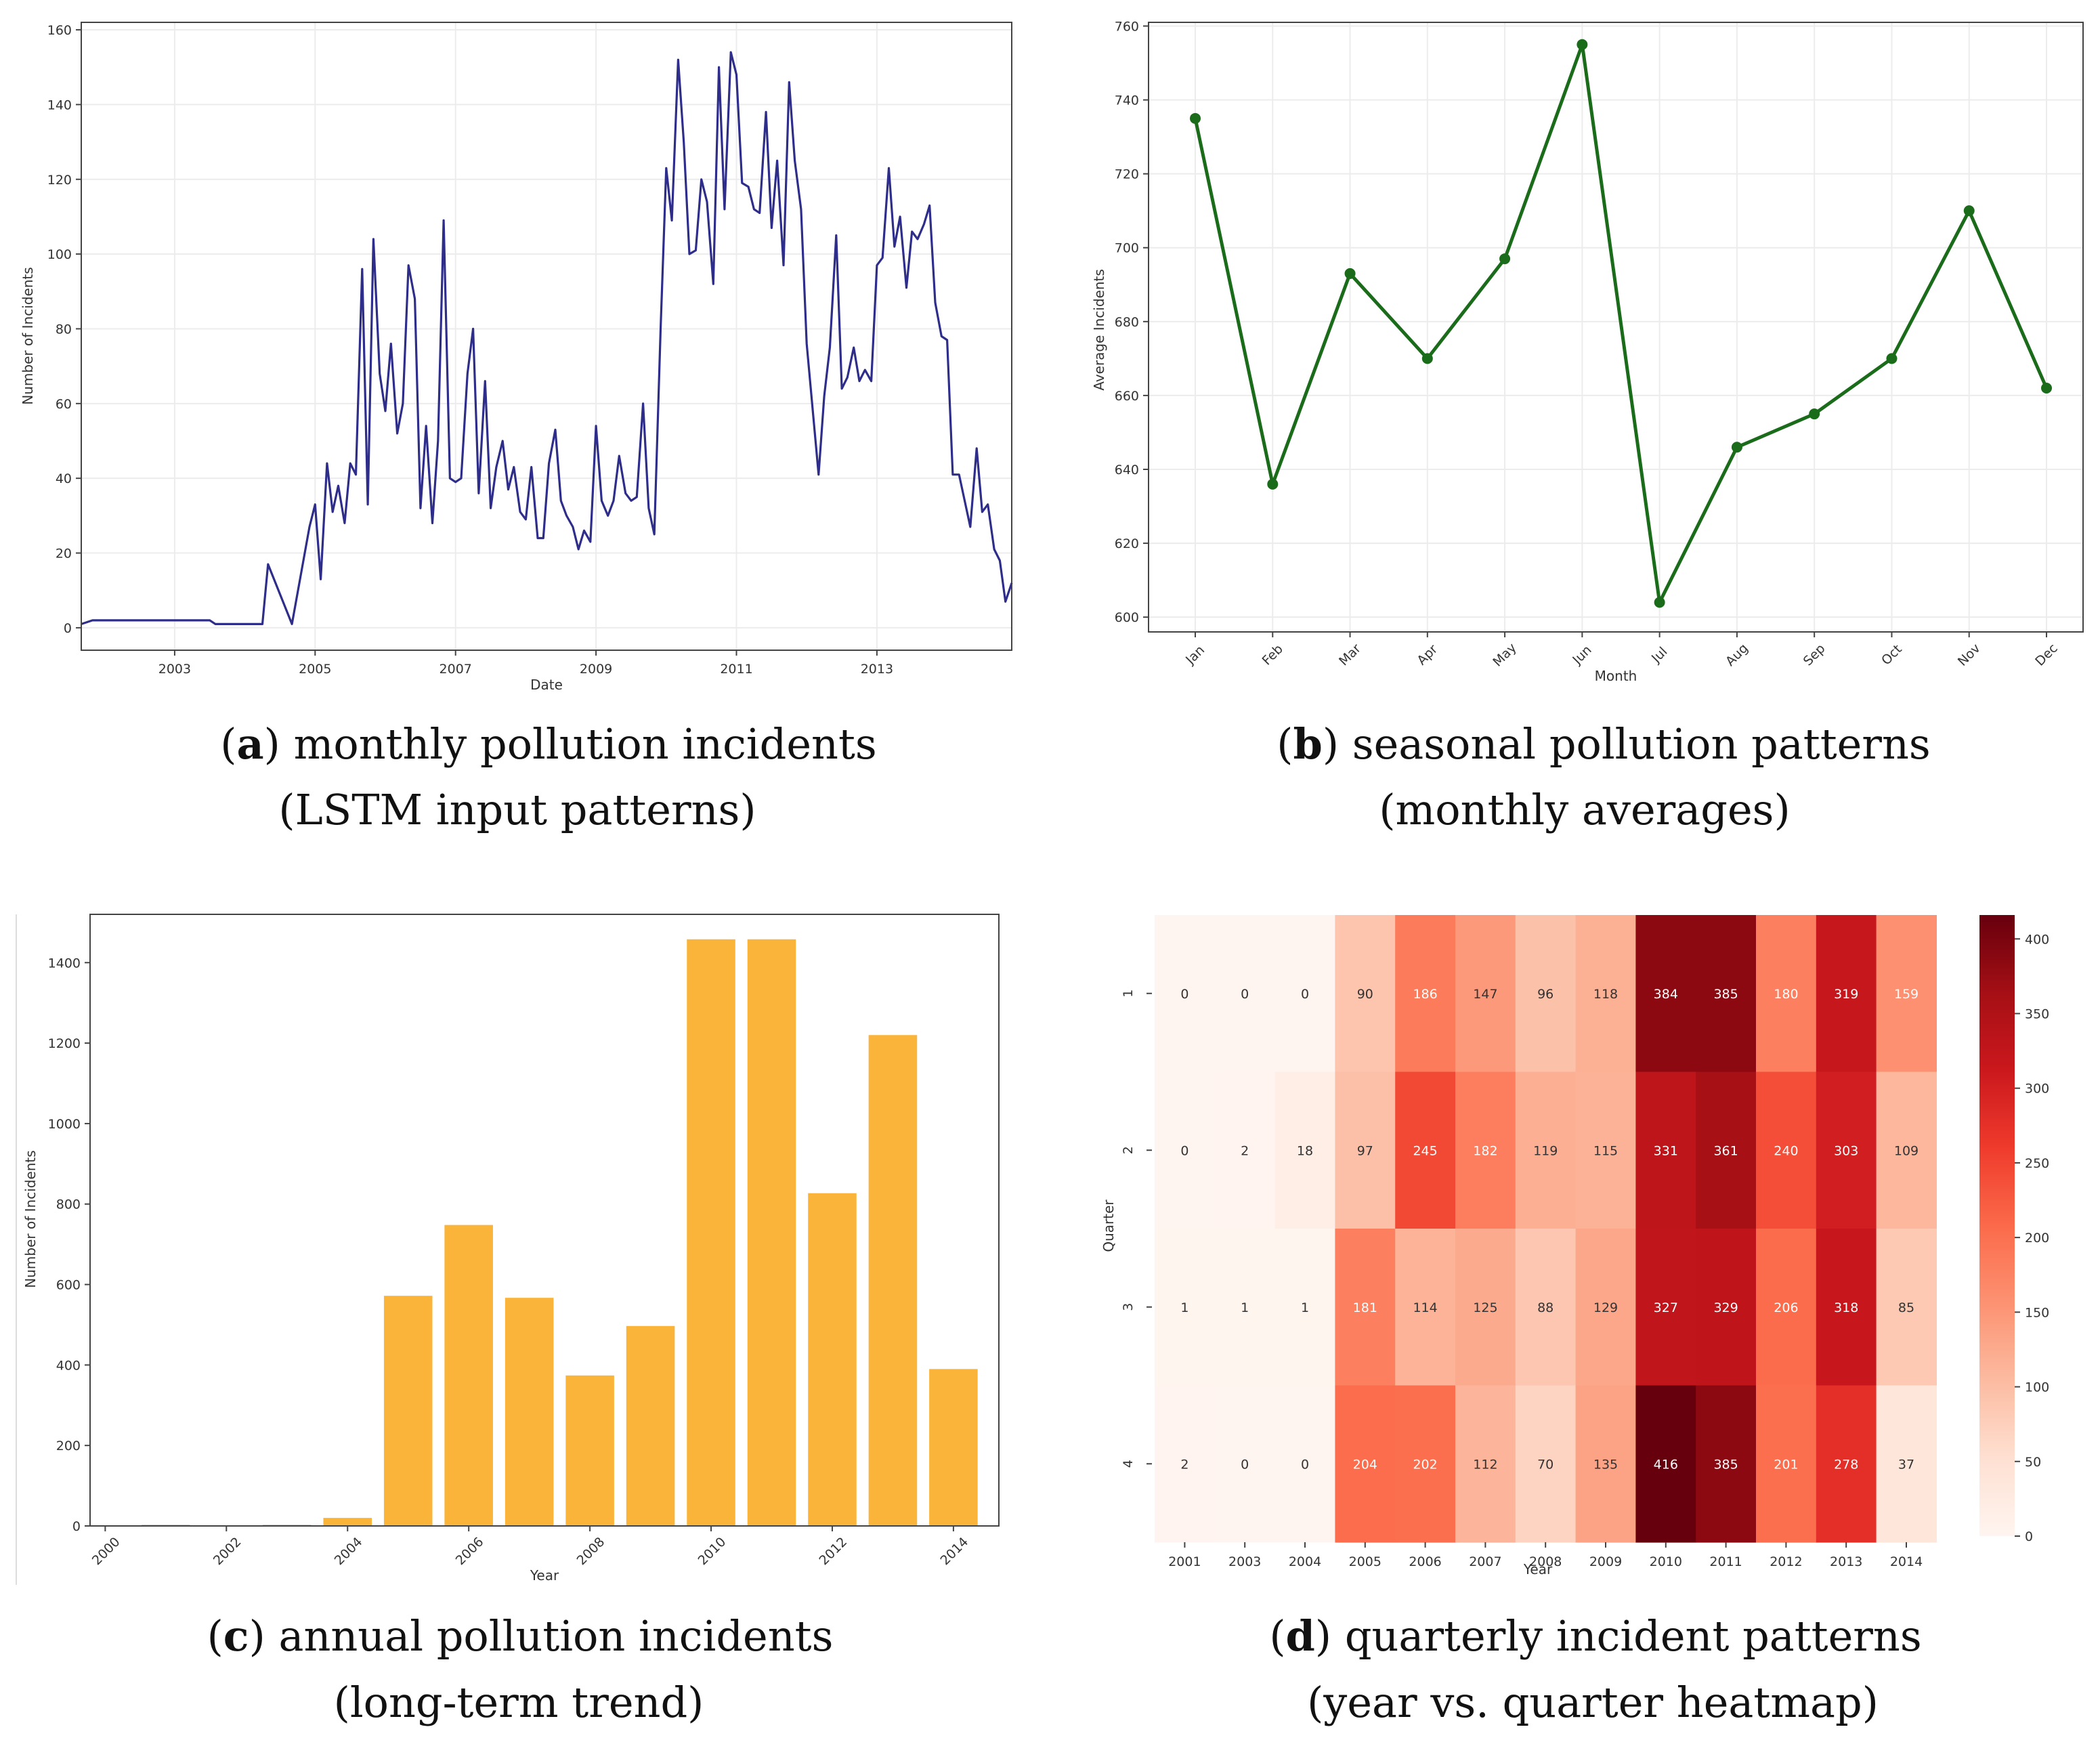  I want to click on panel-c-ytick-label: 0, so click(76, 1526).